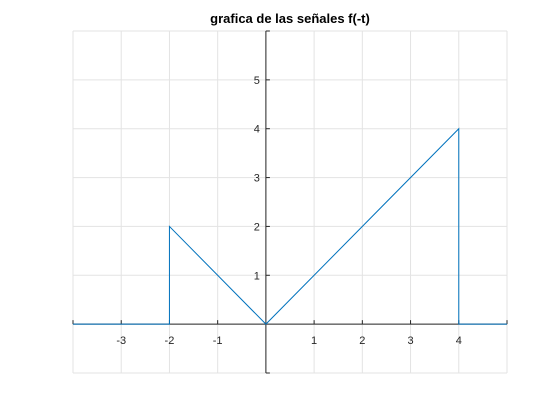  What do you see at coordinates (257, 276) in the screenshot?
I see `y-tick-label: 1` at bounding box center [257, 276].